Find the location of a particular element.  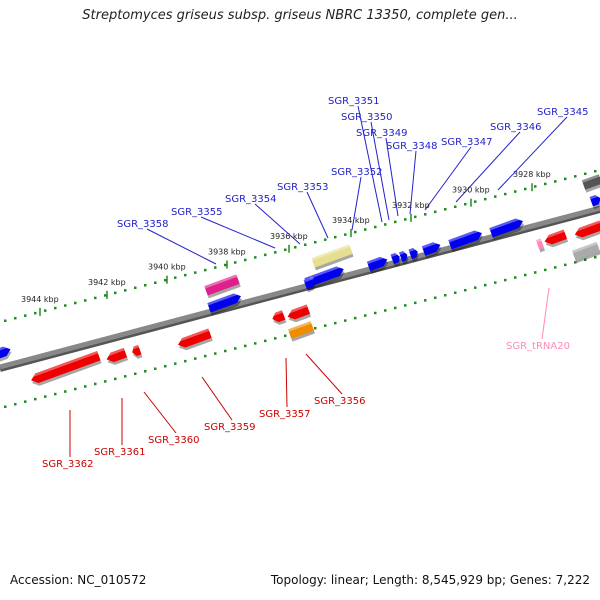

tick-label: 3938 kbp is located at coordinates (227, 251).